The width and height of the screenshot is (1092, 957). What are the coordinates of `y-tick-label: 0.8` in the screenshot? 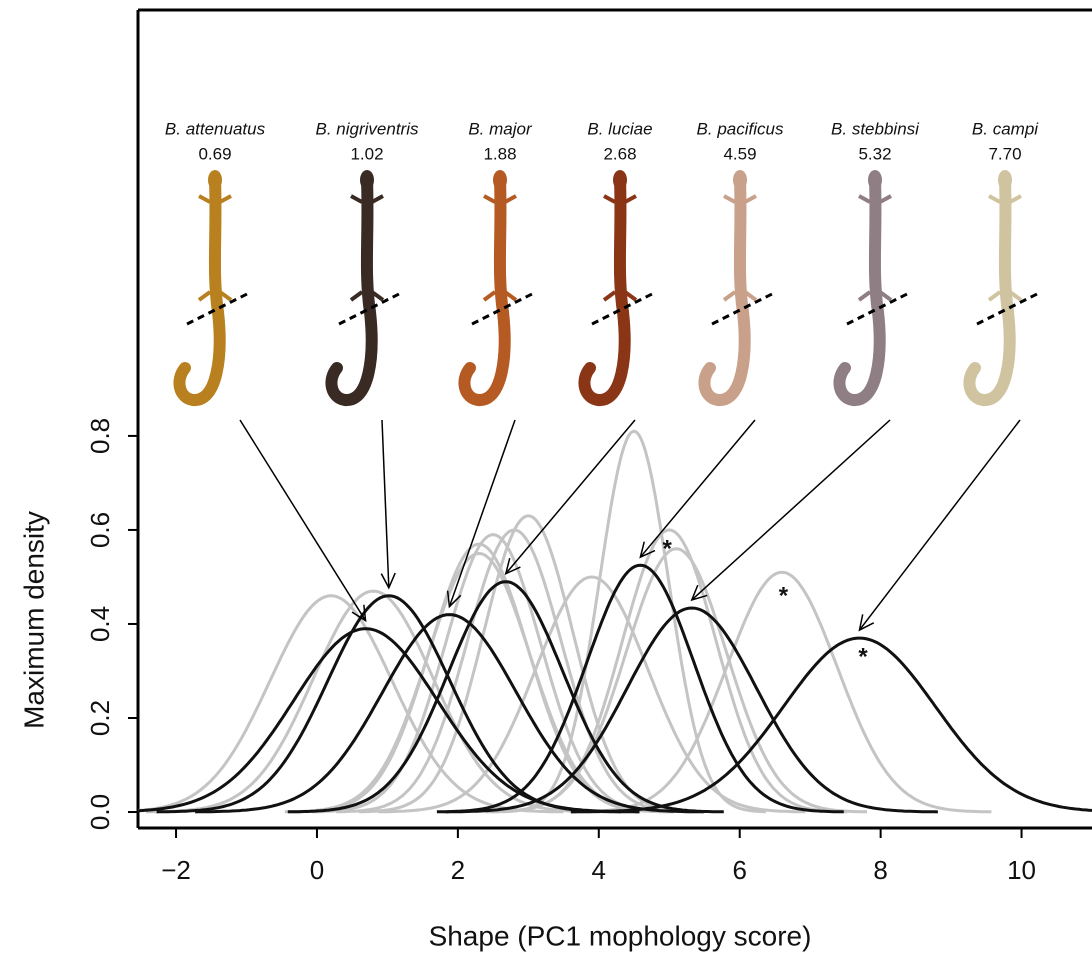 It's located at (100, 436).